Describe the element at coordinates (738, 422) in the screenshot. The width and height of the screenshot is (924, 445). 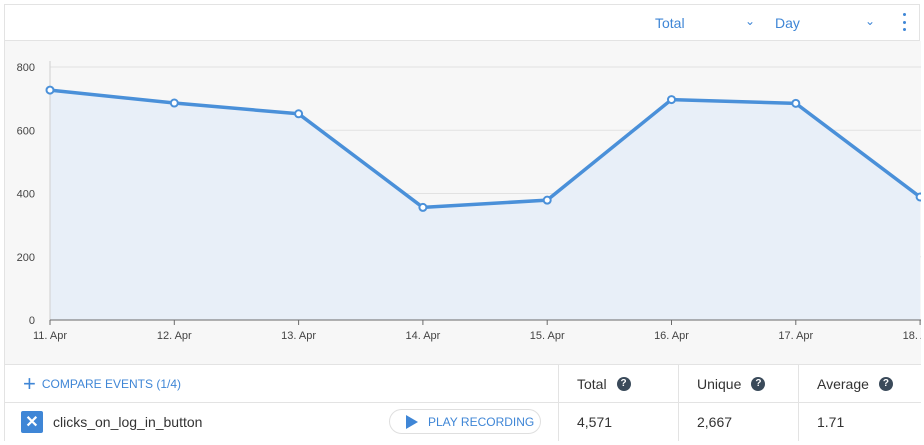
I see `cell-unique: 2,667` at that location.